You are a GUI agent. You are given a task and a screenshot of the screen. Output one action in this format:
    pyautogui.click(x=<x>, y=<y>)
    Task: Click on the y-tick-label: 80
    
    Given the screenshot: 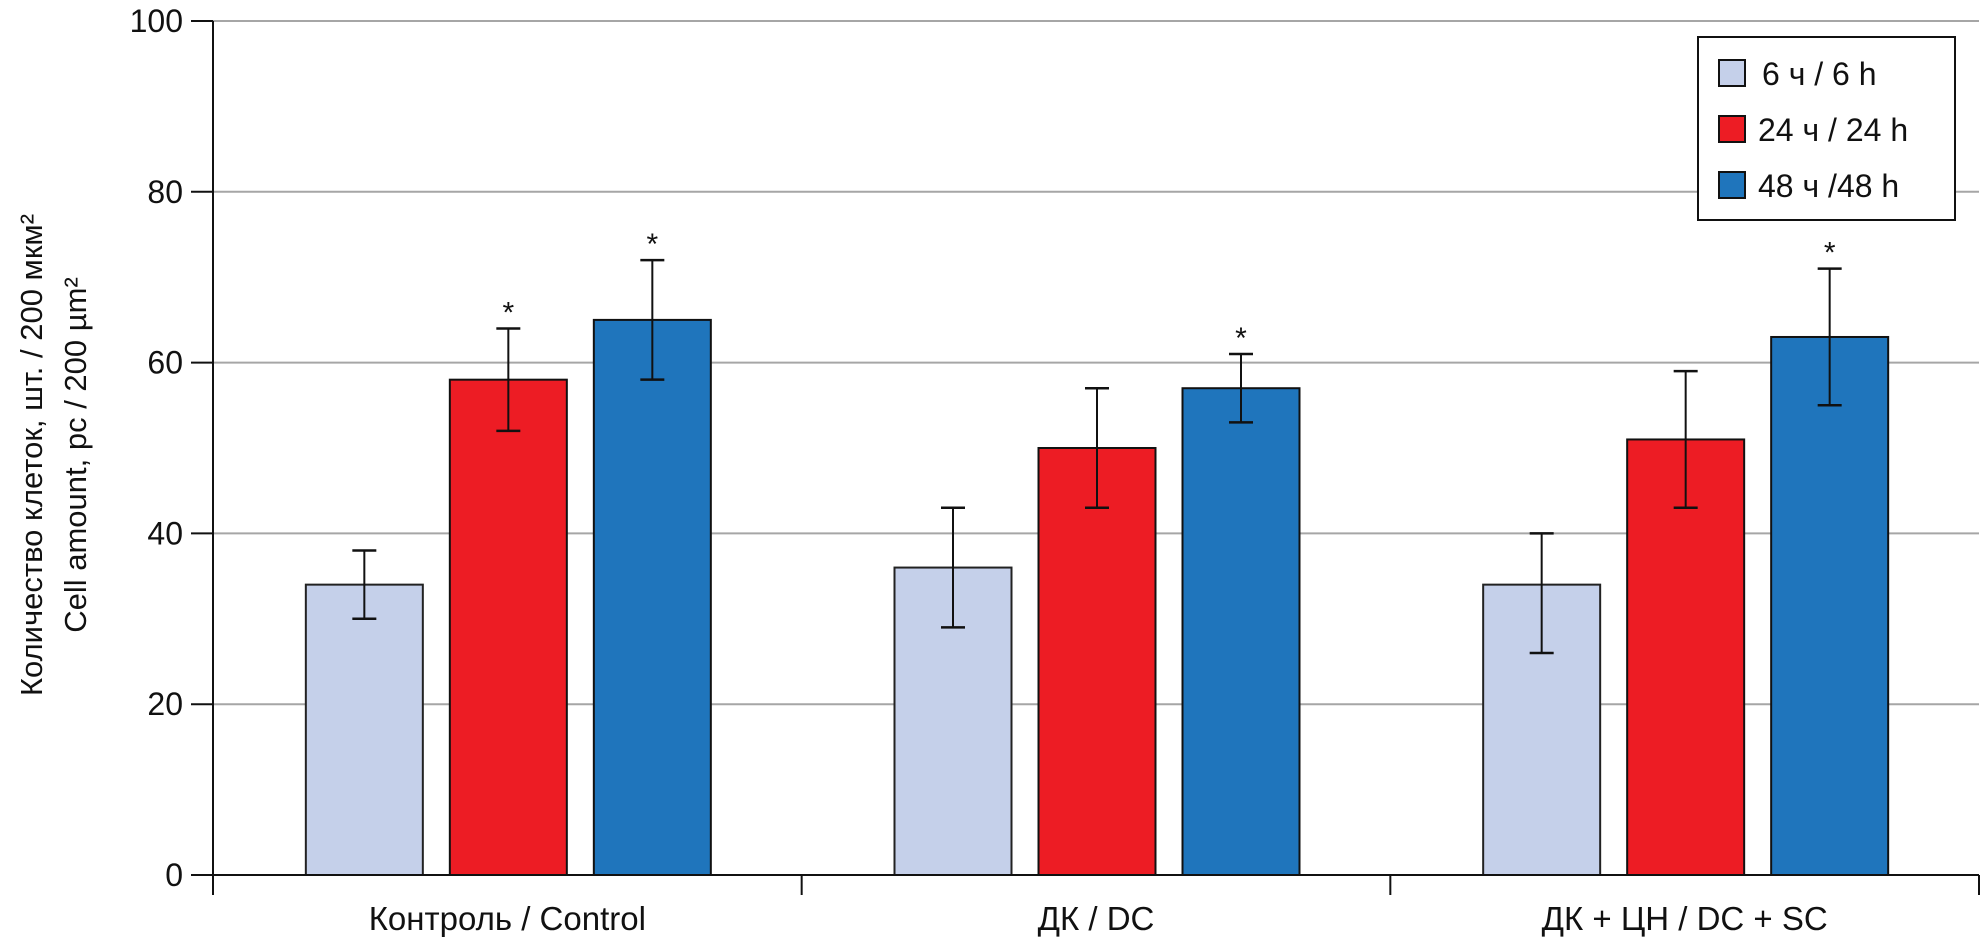 What is the action you would take?
    pyautogui.click(x=165, y=192)
    